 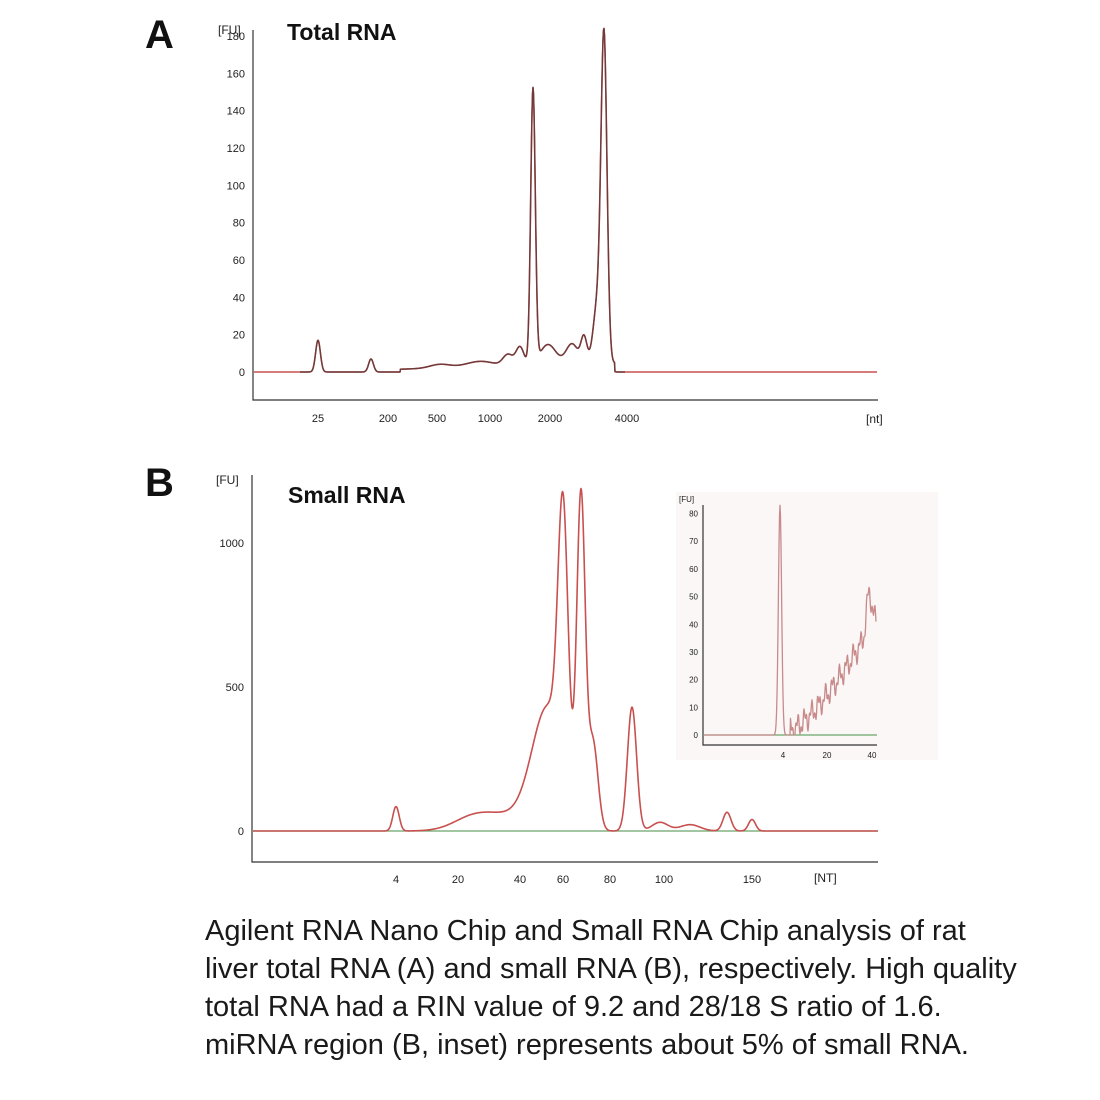 What do you see at coordinates (236, 37) in the screenshot?
I see `panel-a-ytick-label: 180` at bounding box center [236, 37].